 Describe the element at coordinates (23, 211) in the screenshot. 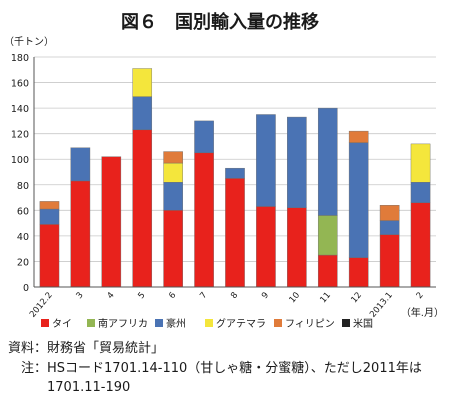

I see `y-tick-label: 60` at that location.